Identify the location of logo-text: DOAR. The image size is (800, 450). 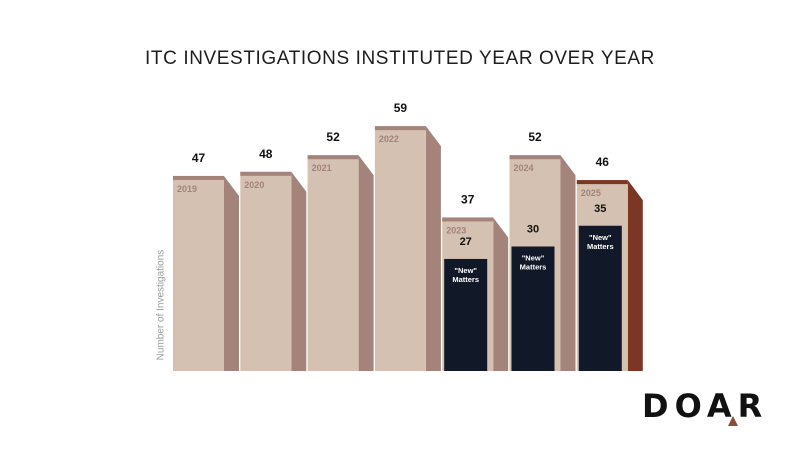
(705, 406).